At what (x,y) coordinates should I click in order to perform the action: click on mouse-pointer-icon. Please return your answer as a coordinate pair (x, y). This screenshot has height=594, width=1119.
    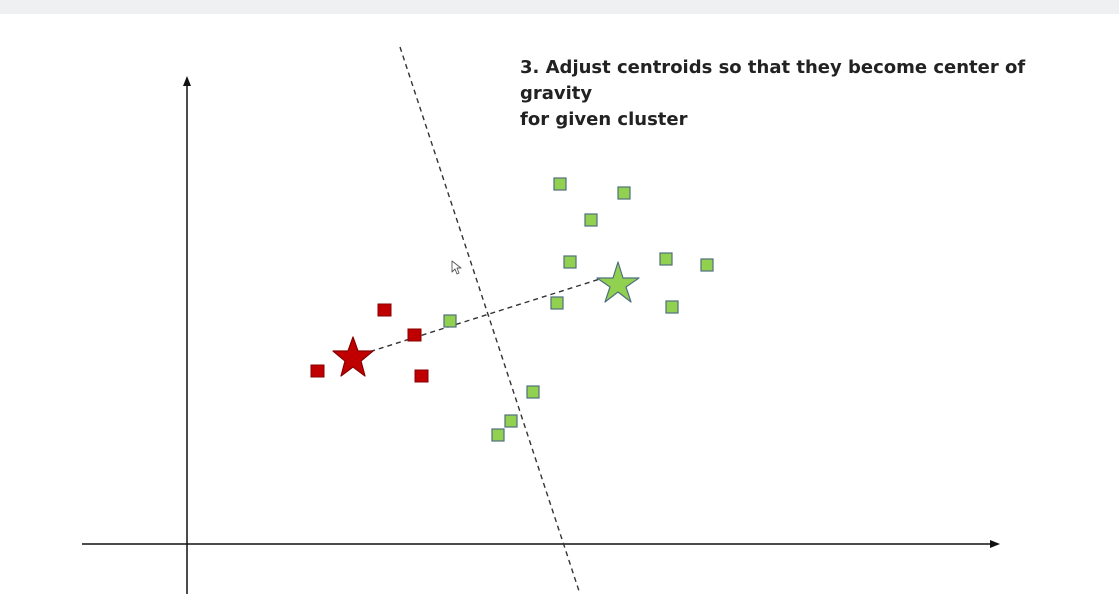
    Looking at the image, I should click on (456, 267).